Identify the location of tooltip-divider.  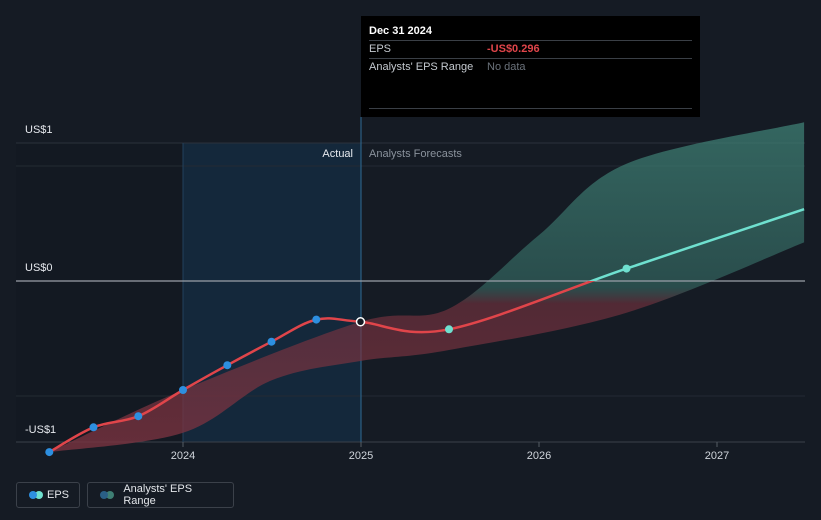
(530, 108).